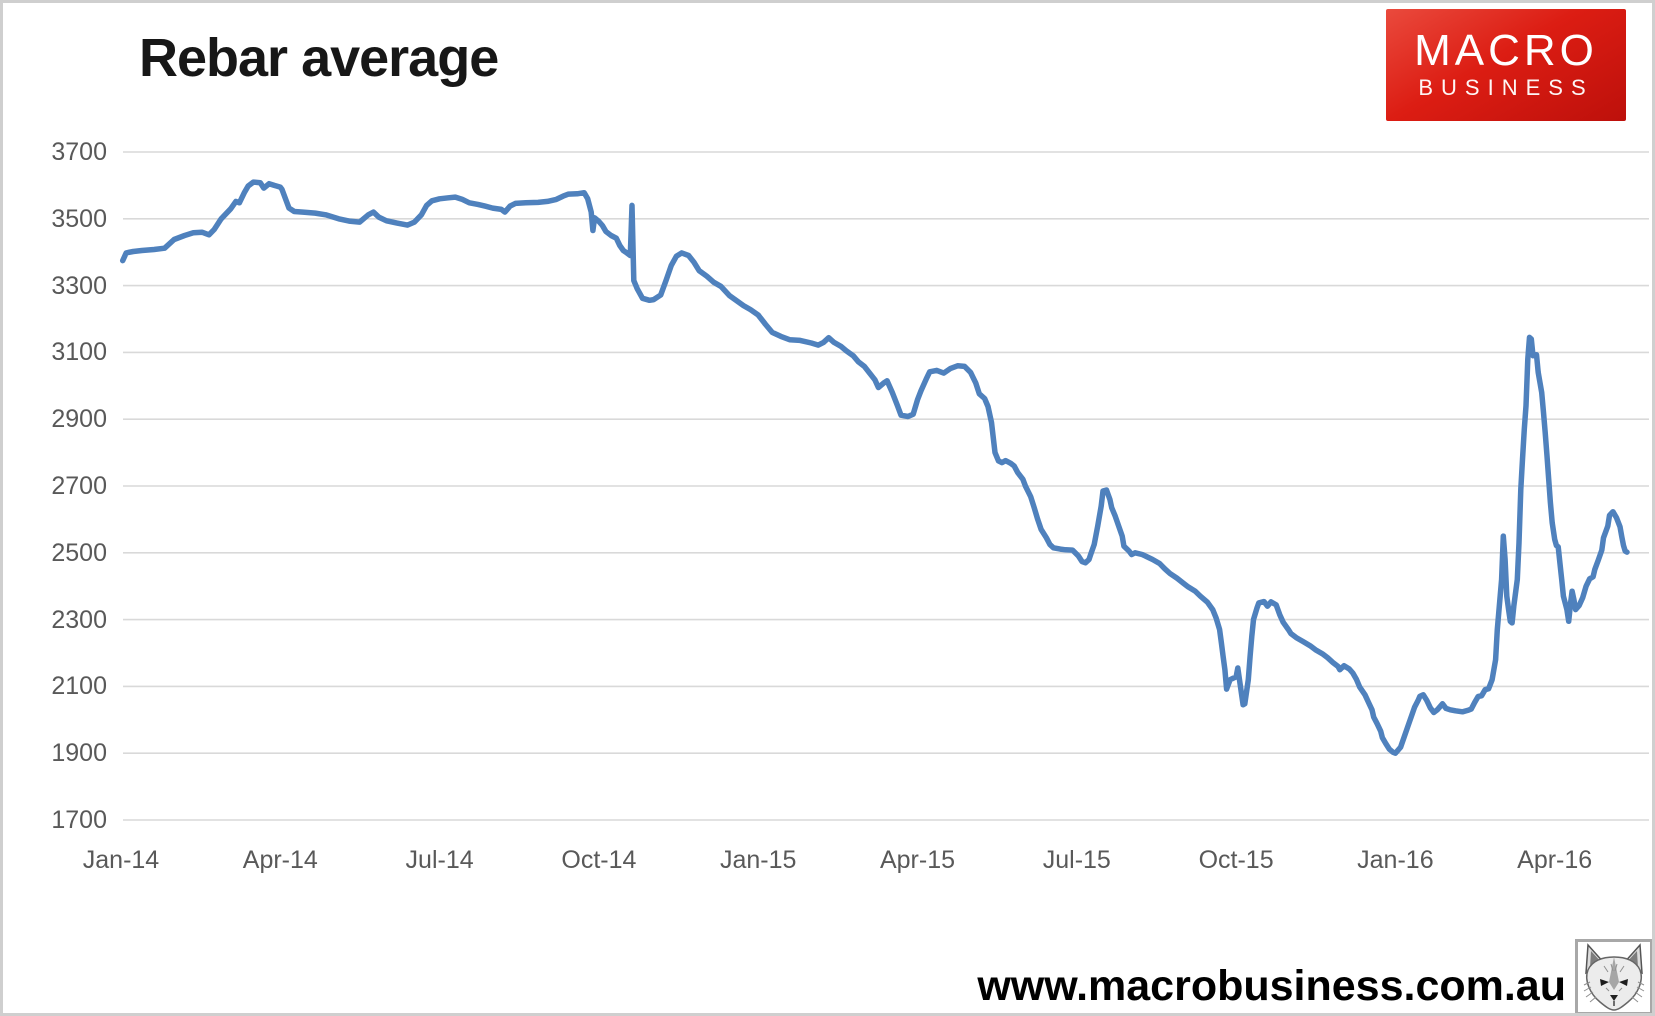  I want to click on x-axis-tick-label: Jul-15, so click(1076, 860).